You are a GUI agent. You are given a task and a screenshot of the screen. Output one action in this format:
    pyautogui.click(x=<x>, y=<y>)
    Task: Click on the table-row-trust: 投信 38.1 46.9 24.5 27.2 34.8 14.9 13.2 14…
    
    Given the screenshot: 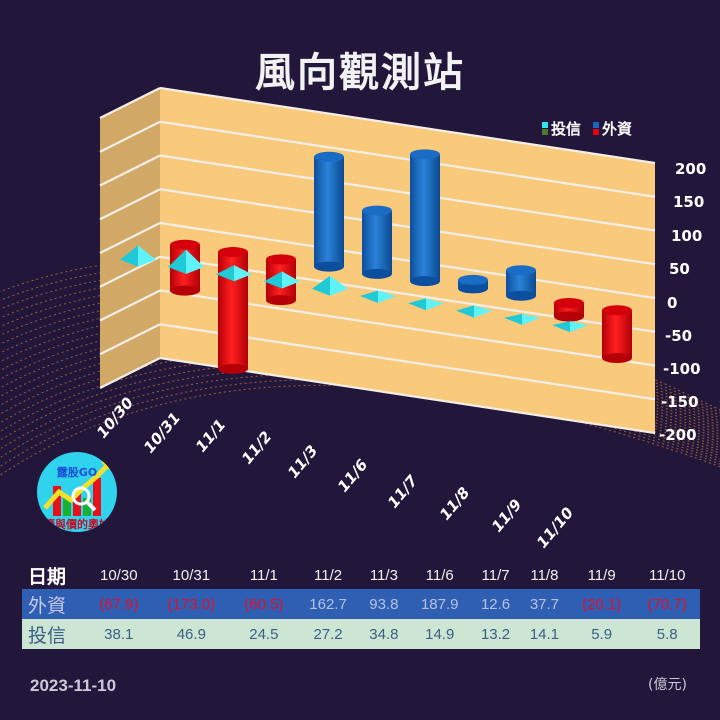 What is the action you would take?
    pyautogui.click(x=361, y=634)
    